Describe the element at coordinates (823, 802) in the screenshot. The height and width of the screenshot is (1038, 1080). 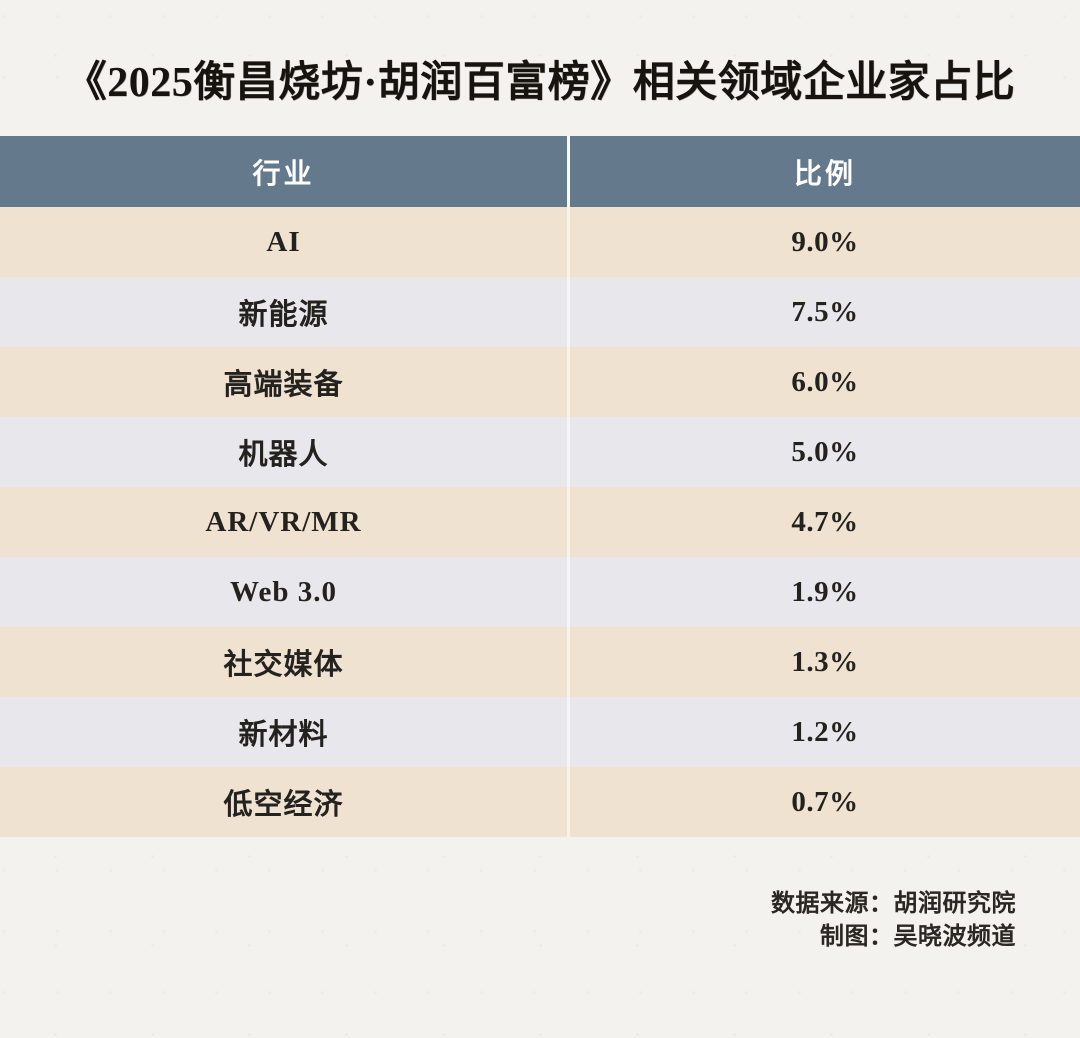
I see `ratio-cell: 0.7%` at that location.